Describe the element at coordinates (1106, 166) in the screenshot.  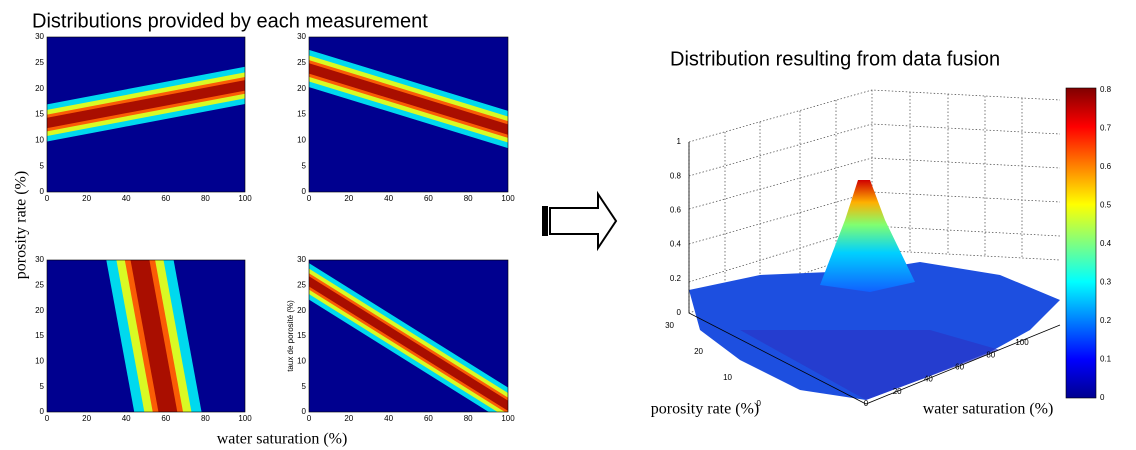
I see `colorbar_-tick-label: 0.6` at that location.